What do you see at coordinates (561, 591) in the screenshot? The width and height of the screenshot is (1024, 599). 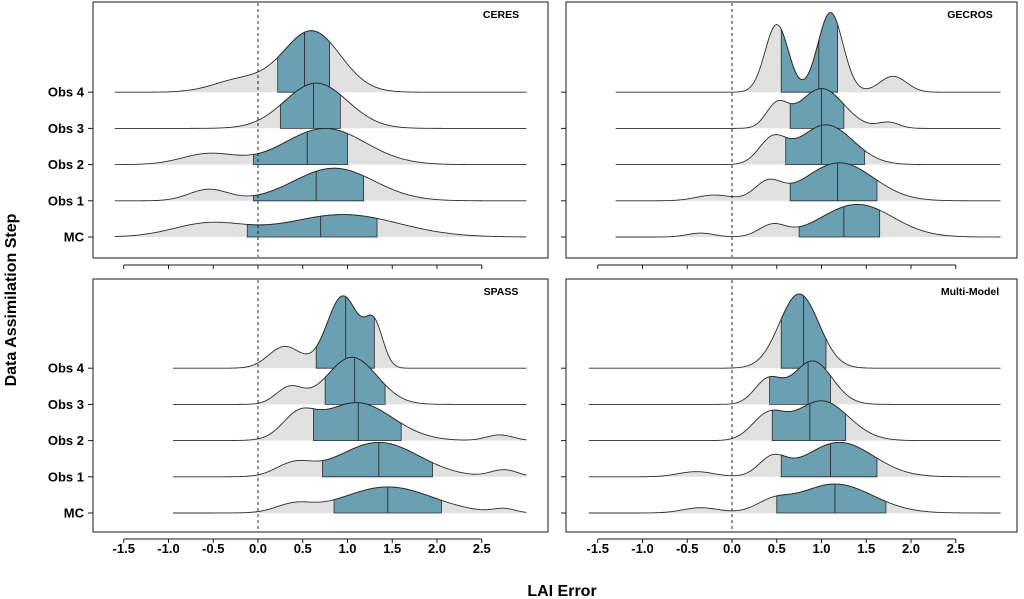 I see `x-axis-title: LAI Error` at bounding box center [561, 591].